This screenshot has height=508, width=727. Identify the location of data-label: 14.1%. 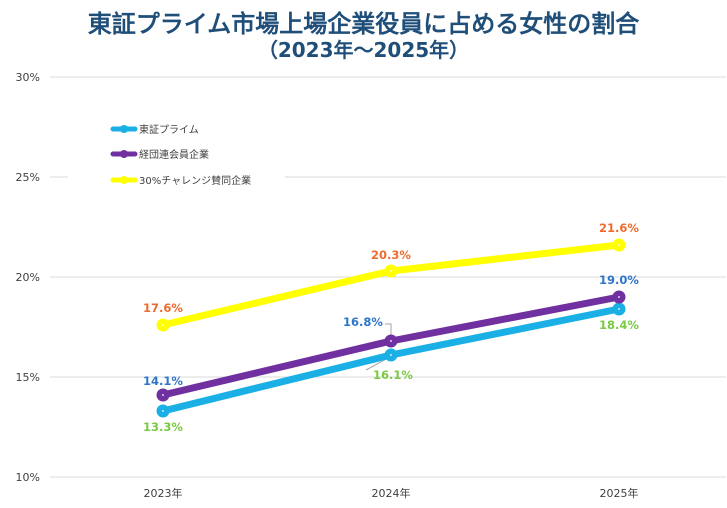
(163, 381).